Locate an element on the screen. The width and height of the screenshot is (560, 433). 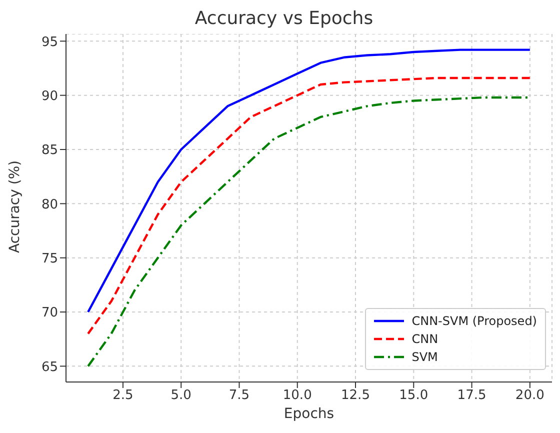
x-tick-label: 5.0 is located at coordinates (181, 396).